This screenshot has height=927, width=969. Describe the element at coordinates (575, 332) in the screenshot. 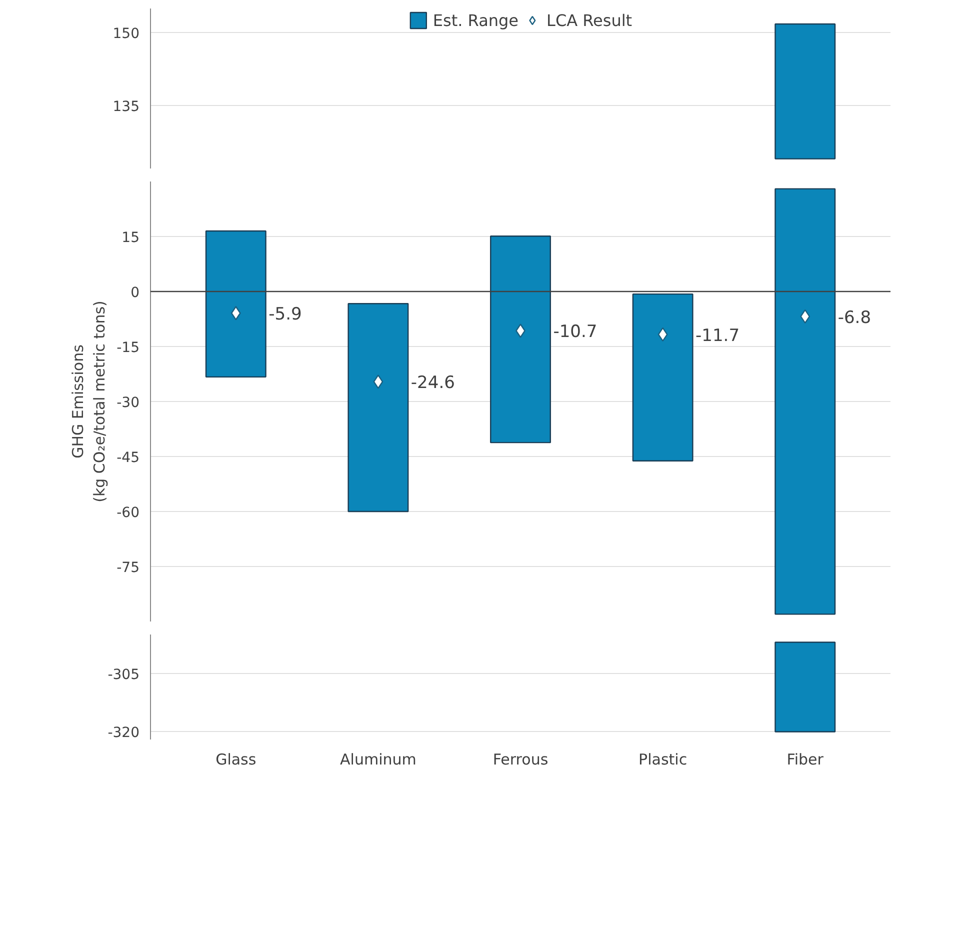

I see `data-label: -10.7` at that location.